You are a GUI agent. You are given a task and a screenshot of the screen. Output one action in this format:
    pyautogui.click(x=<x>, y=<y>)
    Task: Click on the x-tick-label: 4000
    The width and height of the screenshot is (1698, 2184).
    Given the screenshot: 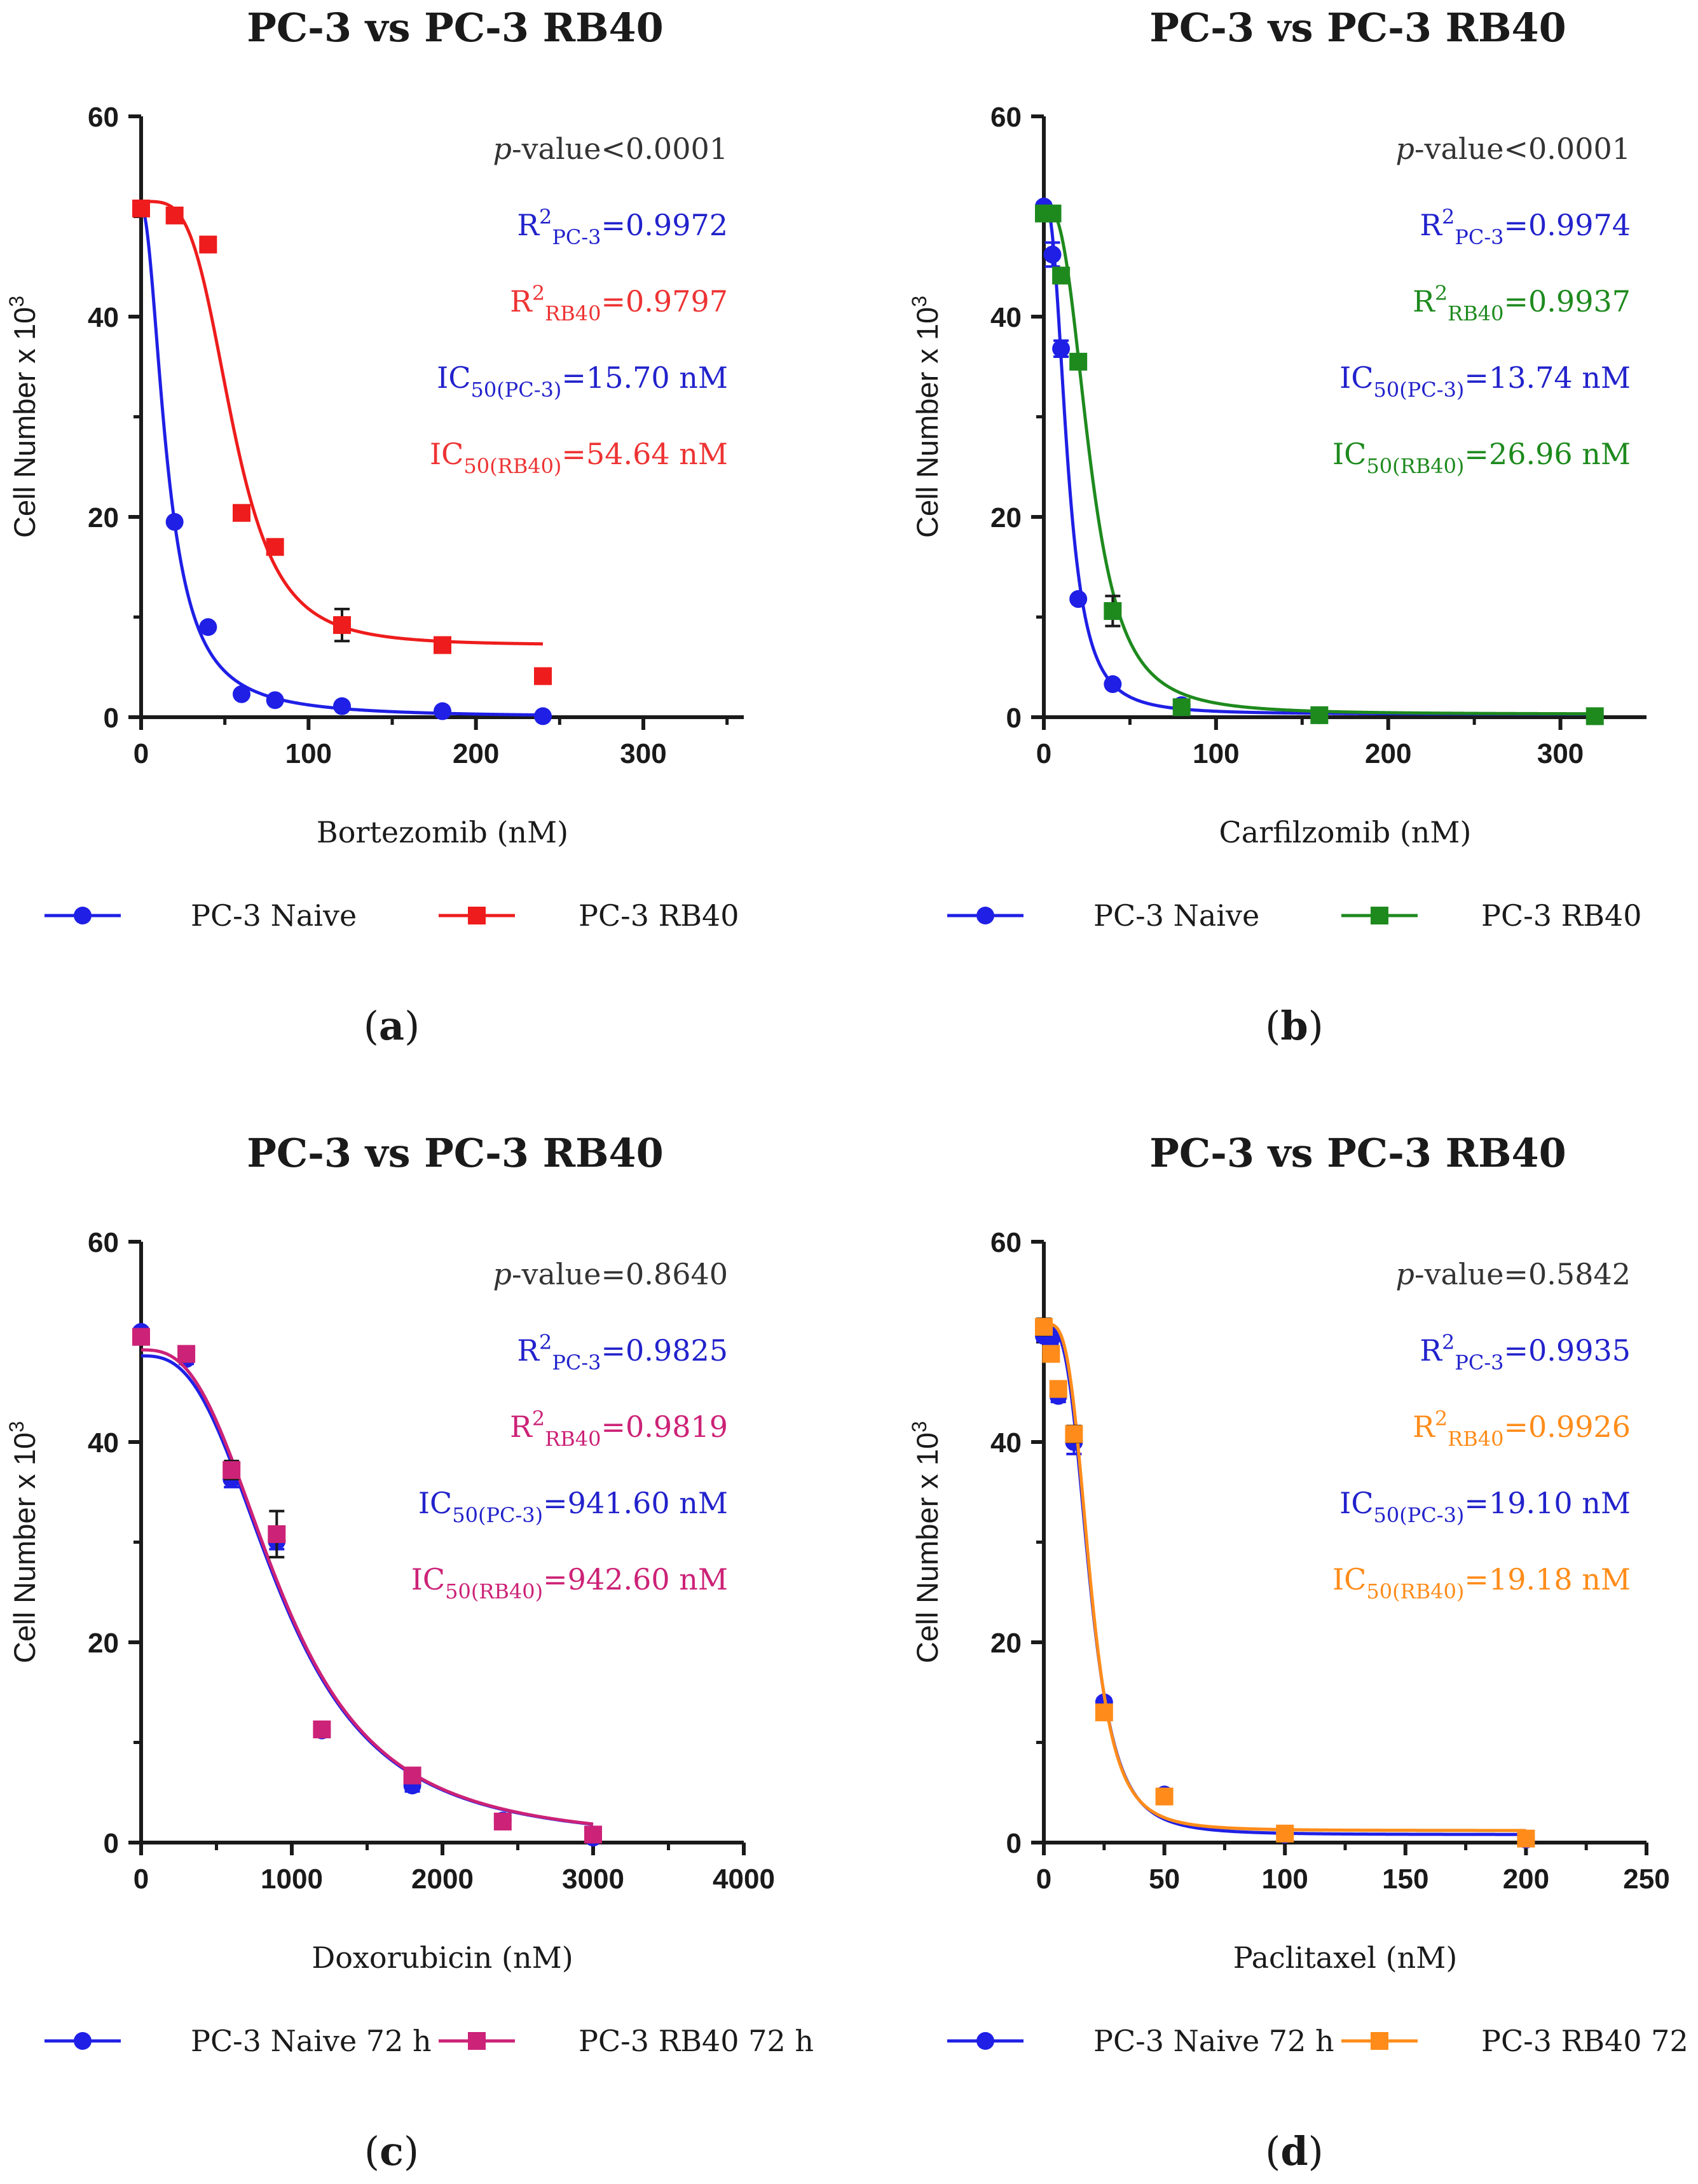 What is the action you would take?
    pyautogui.click(x=744, y=1879)
    